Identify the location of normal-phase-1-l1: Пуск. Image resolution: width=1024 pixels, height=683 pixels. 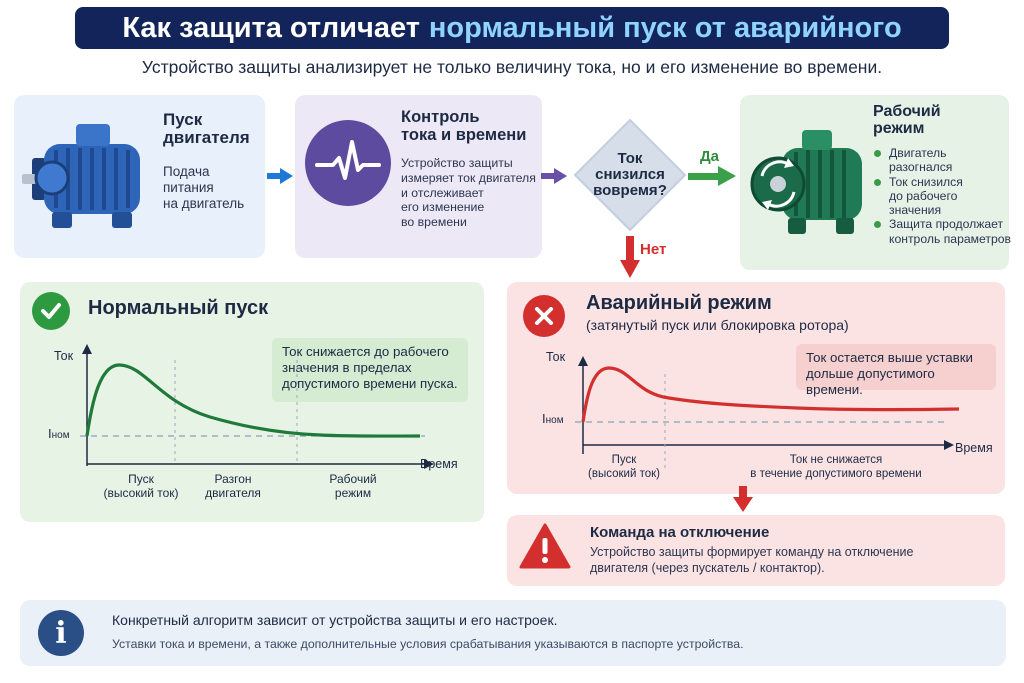
(141, 479).